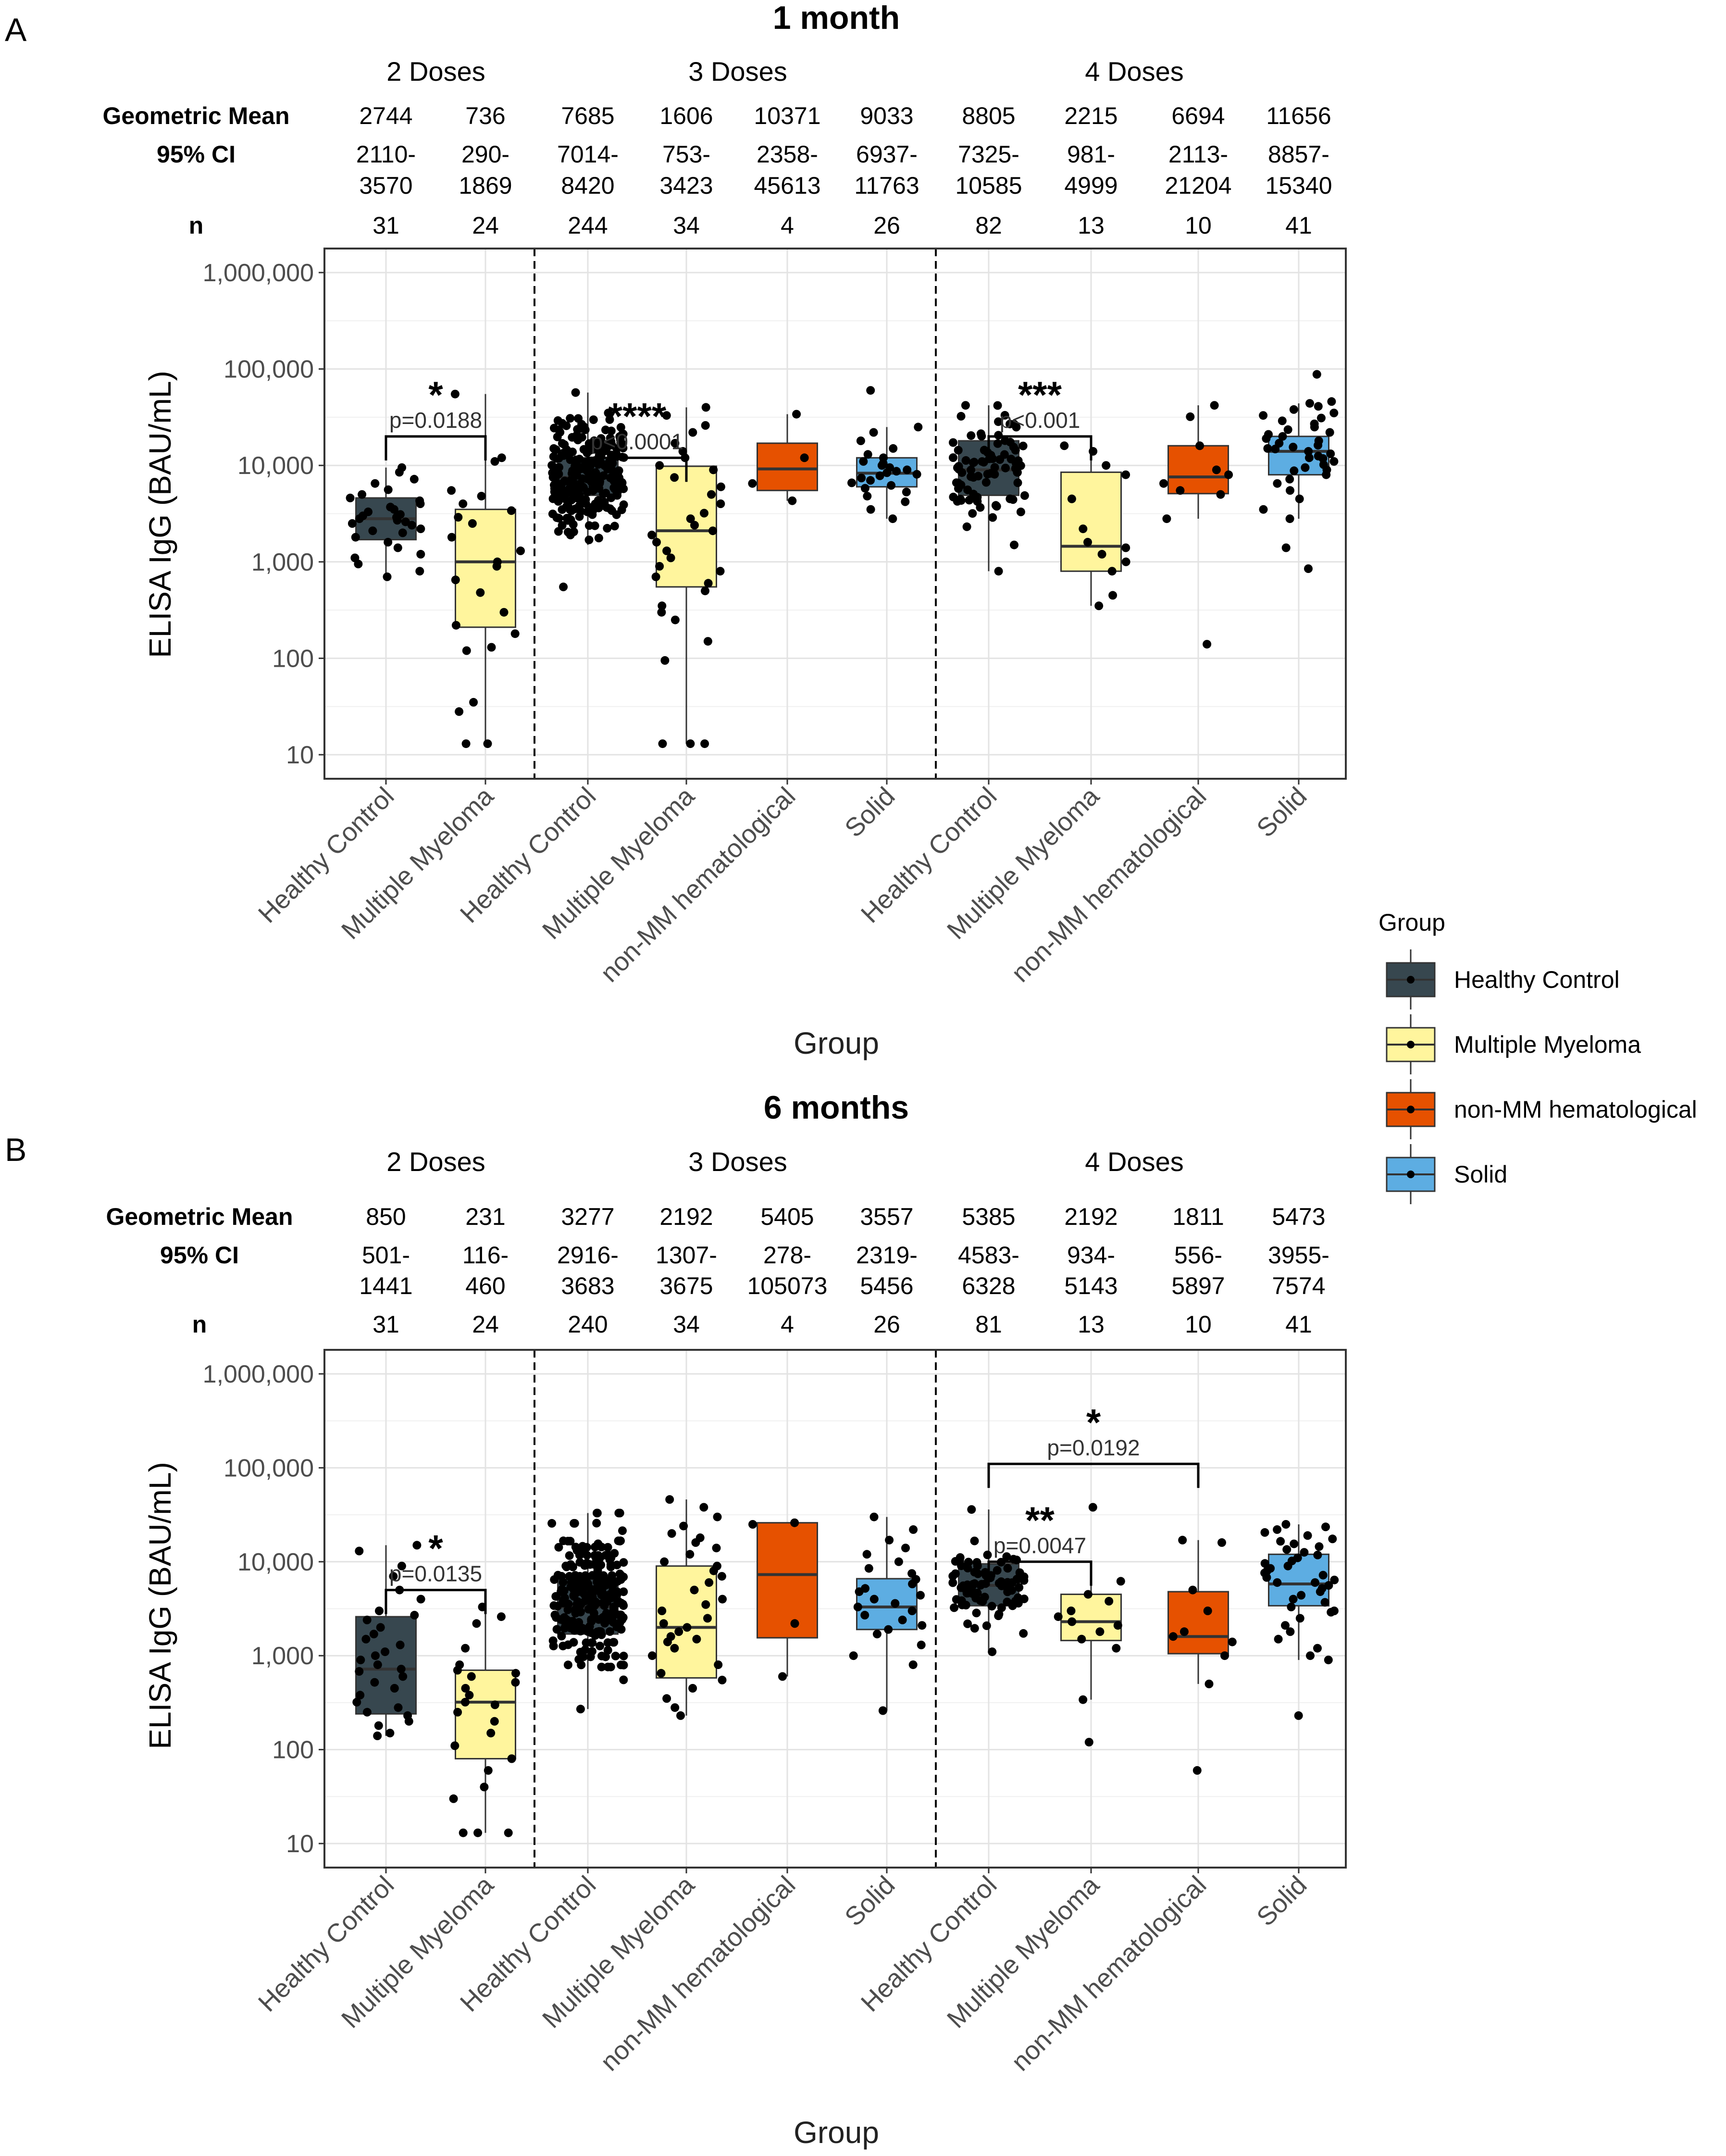  I want to click on ci-high-value: 15340, so click(1298, 186).